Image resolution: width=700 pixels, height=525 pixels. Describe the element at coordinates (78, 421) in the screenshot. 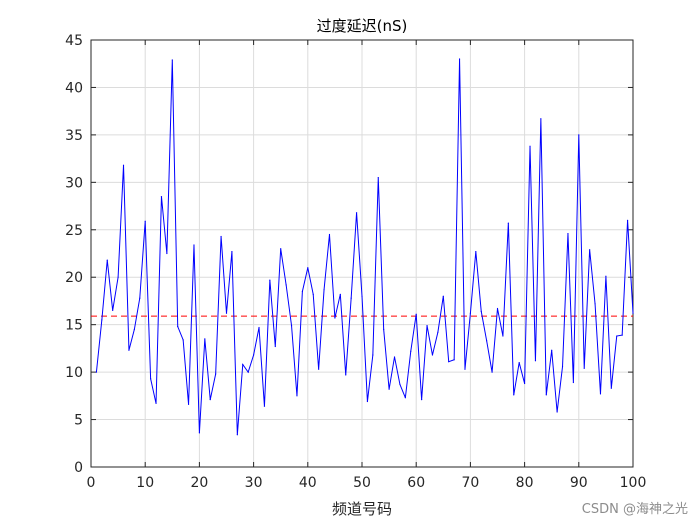

I see `y-tick-label: 5` at that location.